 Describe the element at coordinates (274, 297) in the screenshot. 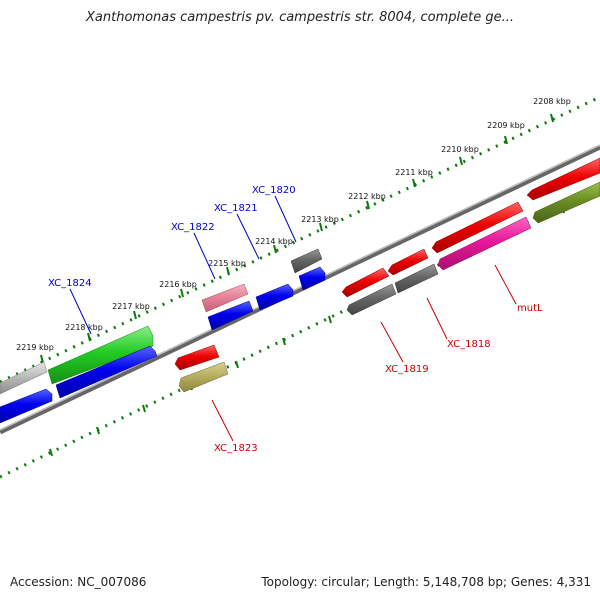

I see `gene-blue-xc1821` at that location.